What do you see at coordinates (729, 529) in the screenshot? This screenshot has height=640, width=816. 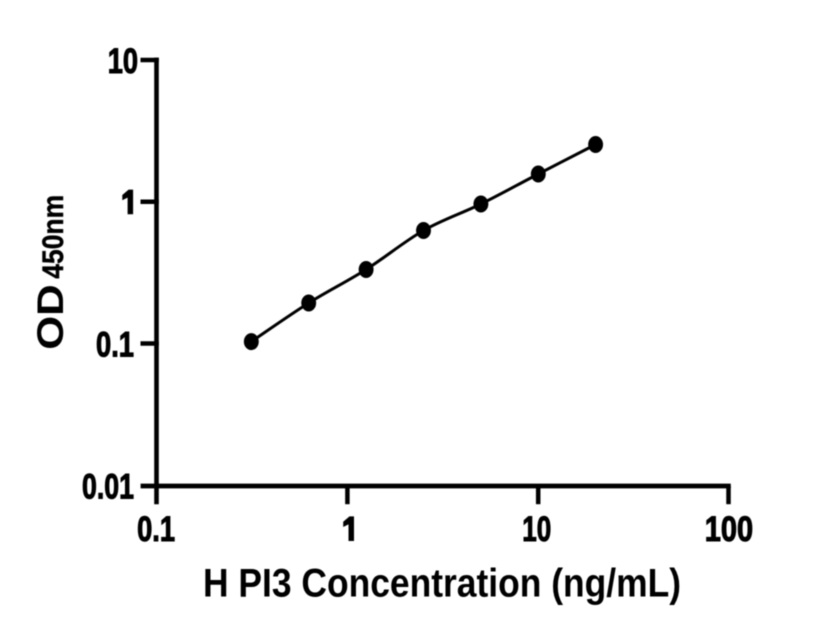 I see `svg-text: 100` at bounding box center [729, 529].